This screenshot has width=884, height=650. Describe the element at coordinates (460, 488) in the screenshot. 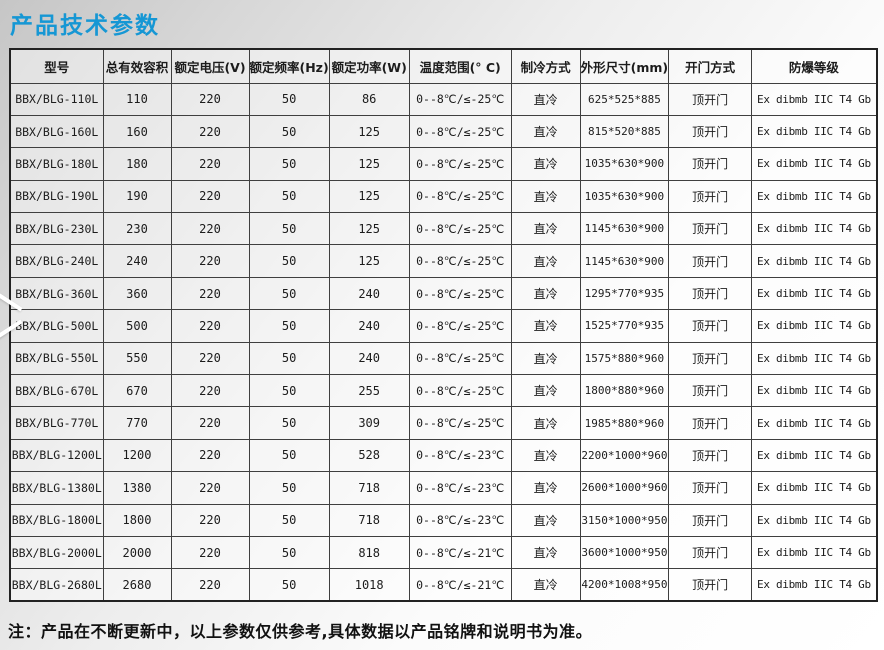

I see `table-cell: 0--8℃/≤-23℃` at that location.